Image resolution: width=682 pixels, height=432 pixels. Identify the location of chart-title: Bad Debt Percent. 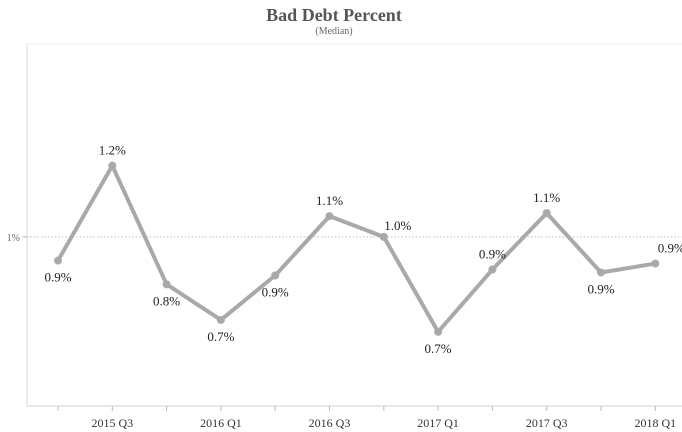
(334, 15).